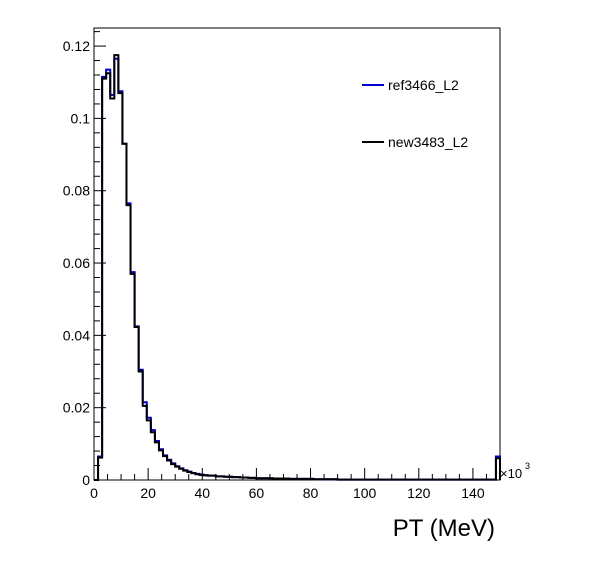  Describe the element at coordinates (444, 528) in the screenshot. I see `x-axis-title: PT (MeV)` at that location.